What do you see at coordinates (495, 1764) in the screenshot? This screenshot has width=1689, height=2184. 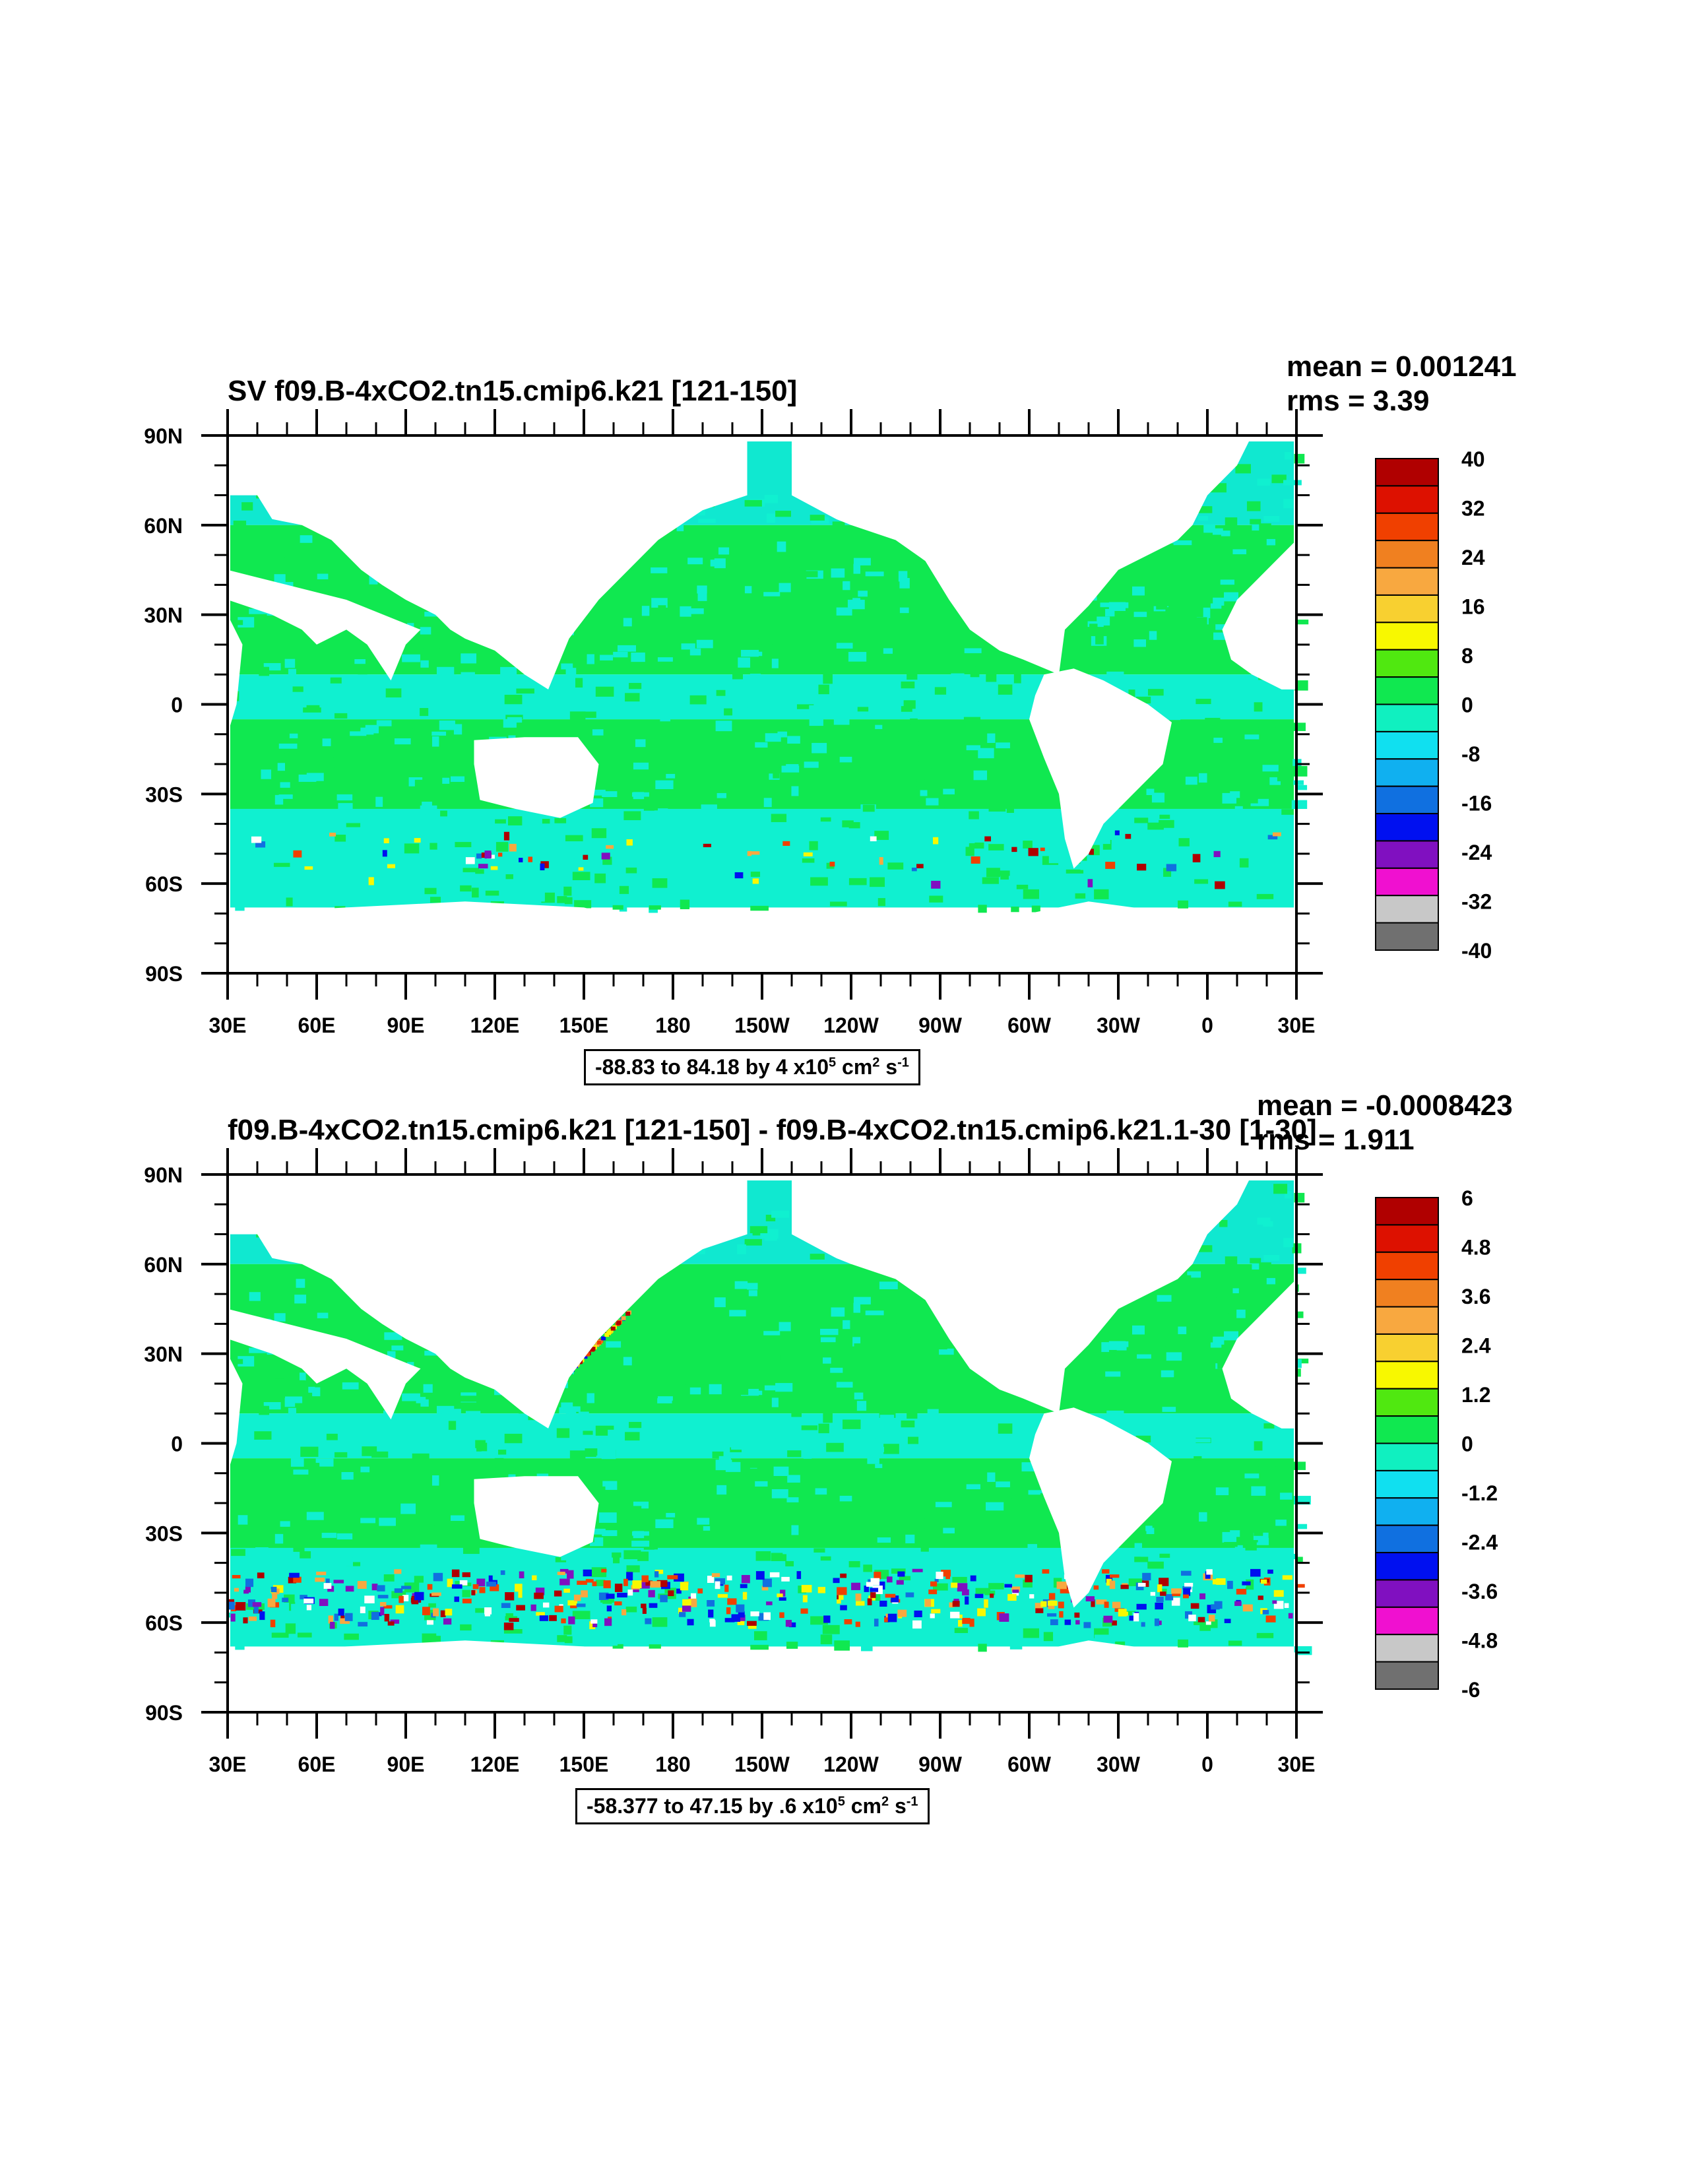 I see `lon-tick-label: 120E` at bounding box center [495, 1764].